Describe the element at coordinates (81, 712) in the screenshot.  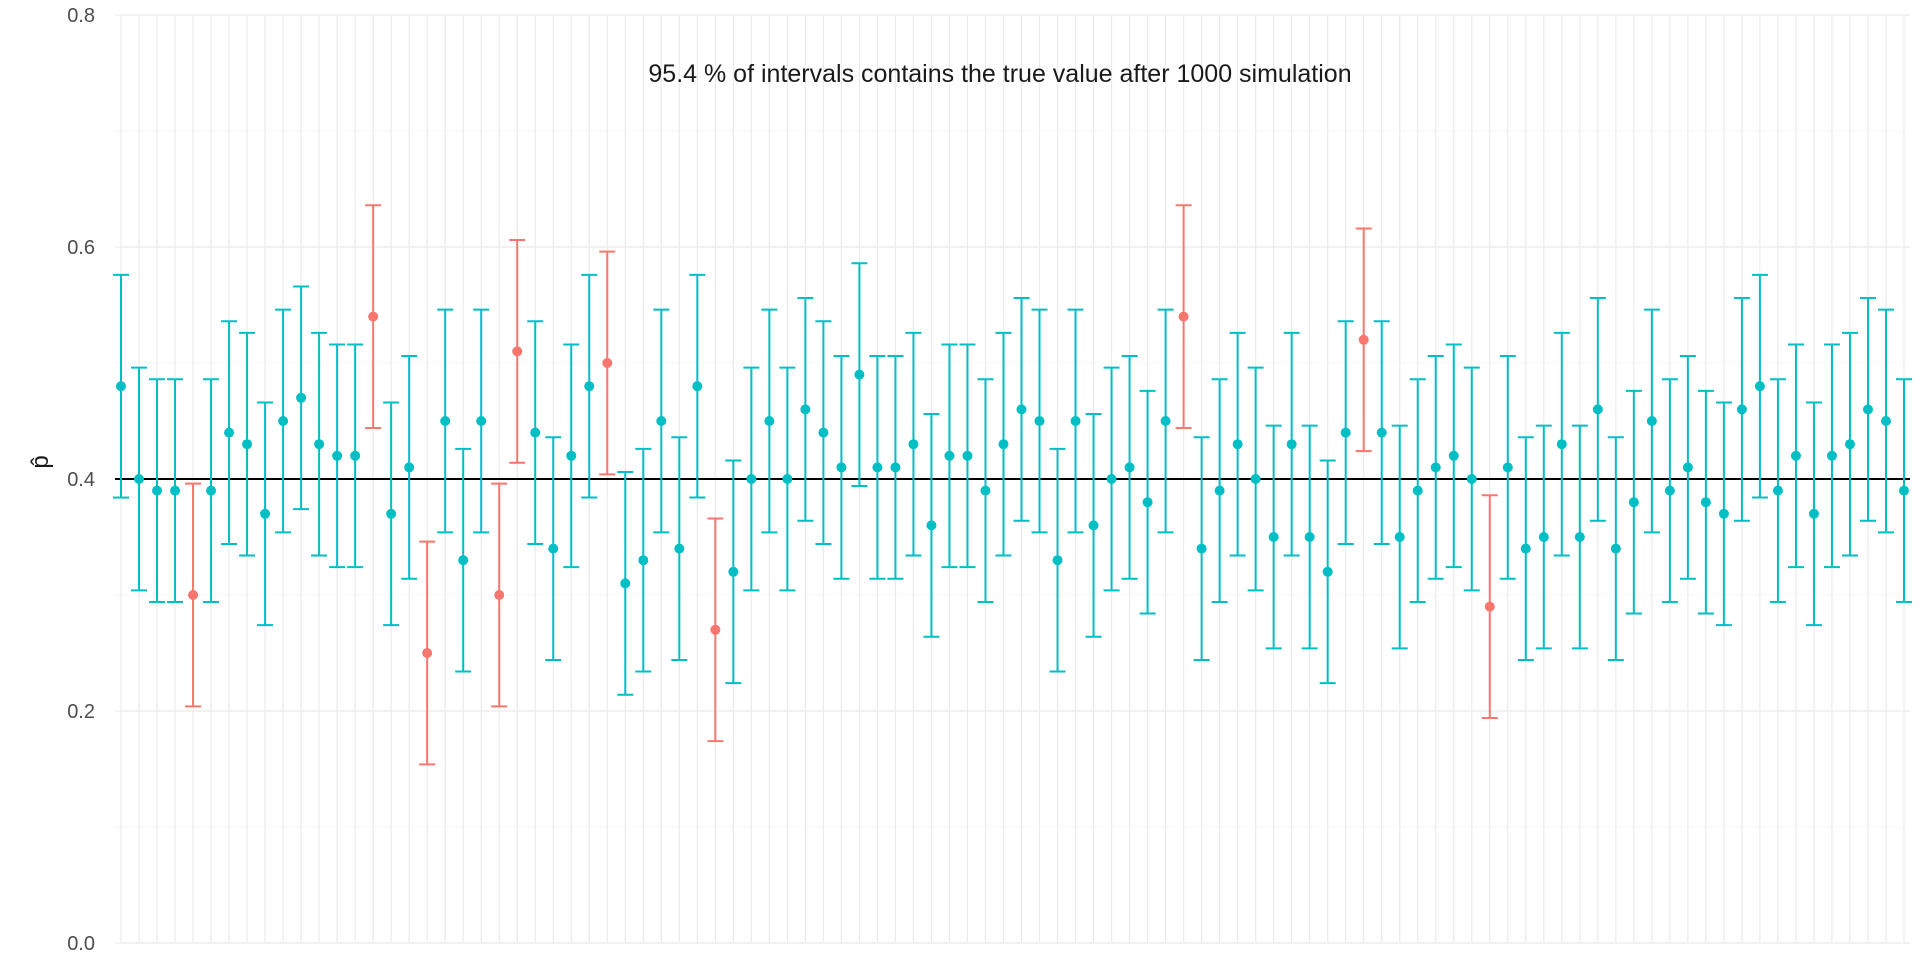
I see `y-tick-label: 0.2` at that location.